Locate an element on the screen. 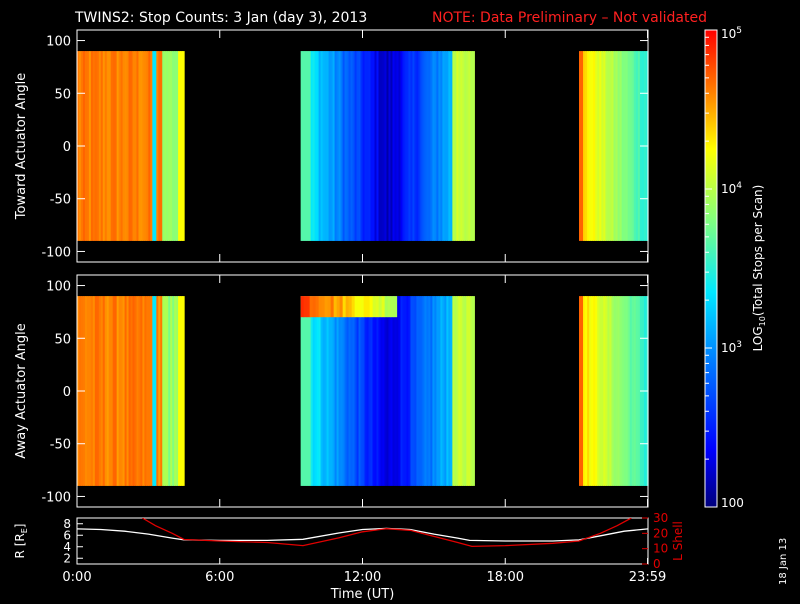 The image size is (800, 604). colorbar-tick-label: 100 is located at coordinates (732, 503).